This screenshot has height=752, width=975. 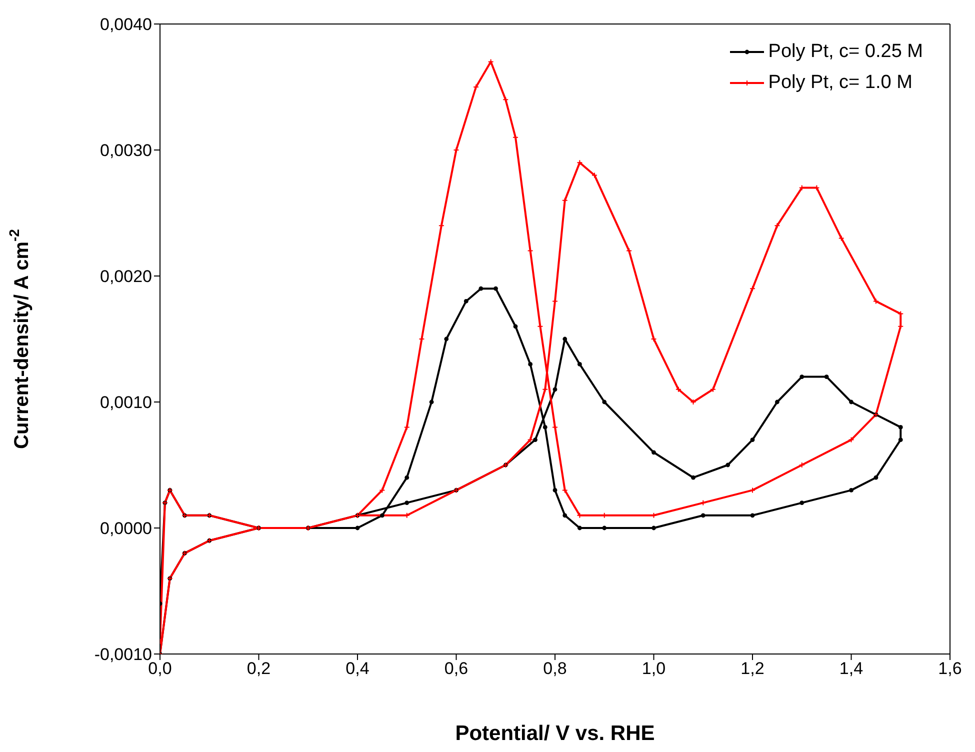 I want to click on legend-label: Poly Pt, c= 1.0 M, so click(x=840, y=83).